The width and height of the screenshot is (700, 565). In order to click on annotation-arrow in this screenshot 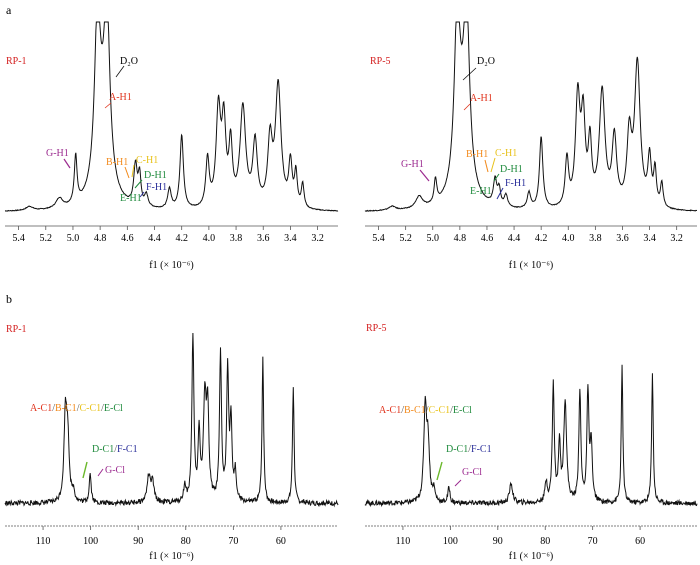, I will do `click(439, 471)`.